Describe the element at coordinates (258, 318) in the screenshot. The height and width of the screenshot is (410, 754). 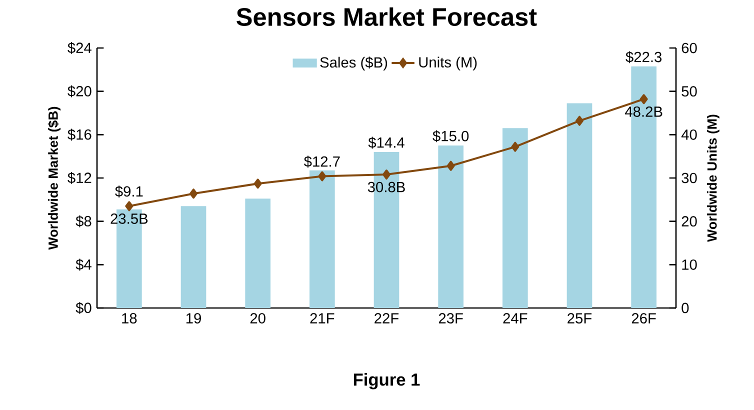
I see `x-tick-label: 20` at that location.